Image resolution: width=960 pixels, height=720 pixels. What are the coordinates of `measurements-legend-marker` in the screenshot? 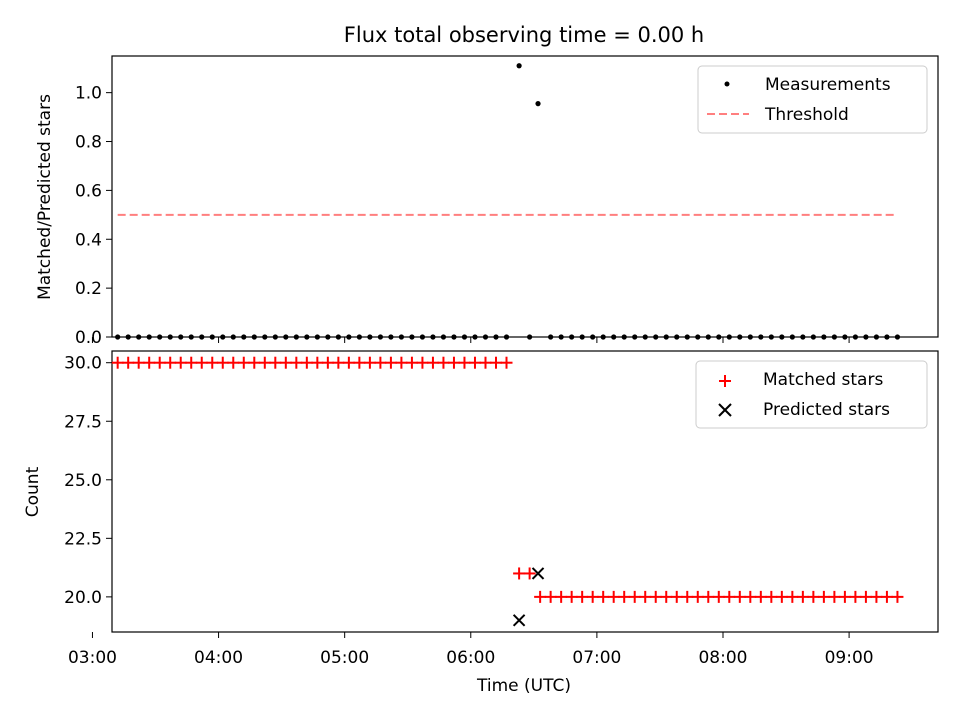 It's located at (727, 84).